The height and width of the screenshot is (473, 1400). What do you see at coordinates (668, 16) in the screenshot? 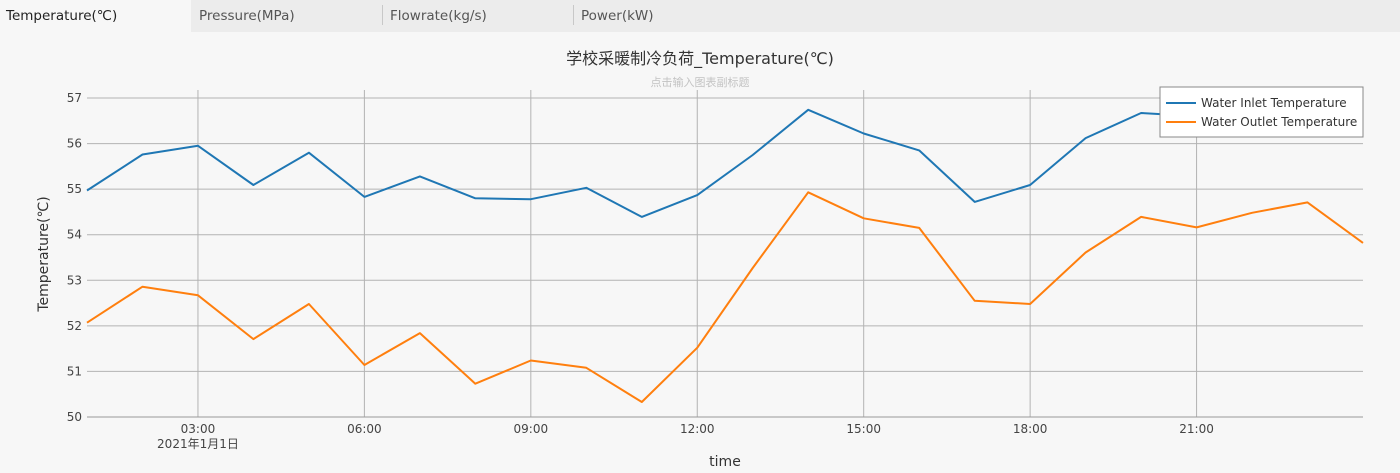
I see `tab-power: Power(kW)` at bounding box center [668, 16].